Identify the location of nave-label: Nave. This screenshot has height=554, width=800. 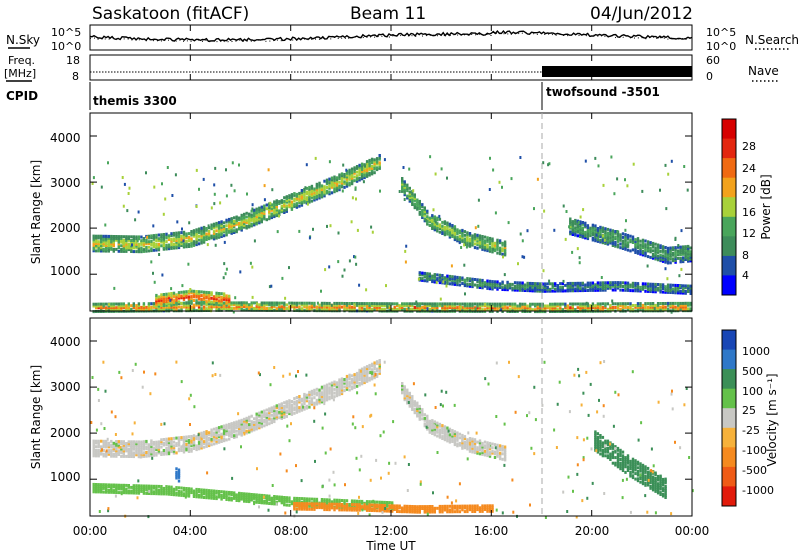
(763, 71).